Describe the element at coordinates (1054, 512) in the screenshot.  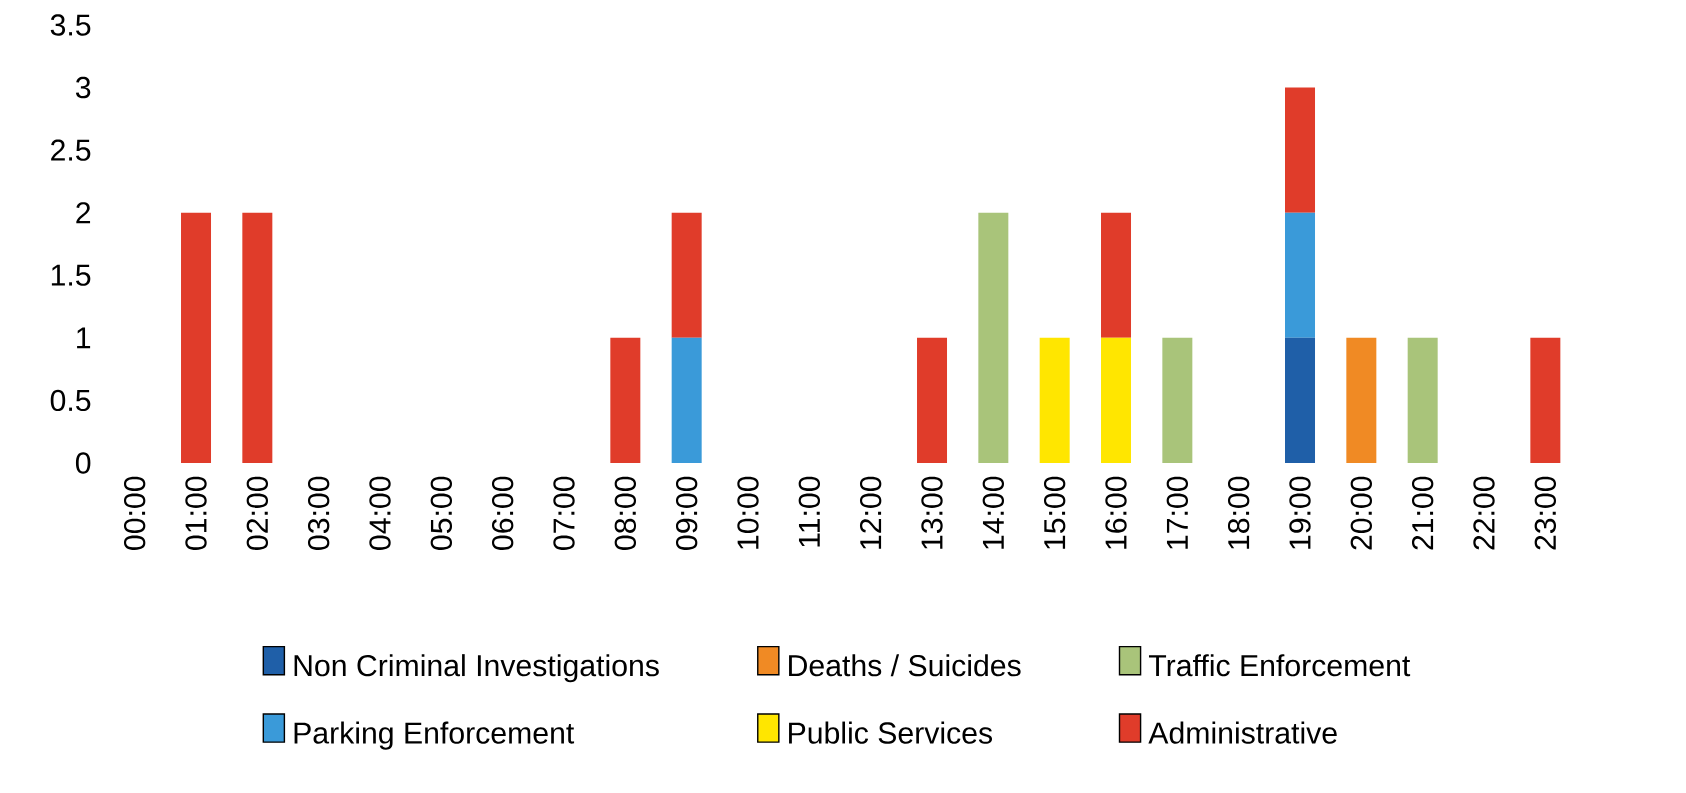
I see `x-tick-label: 15:00` at that location.